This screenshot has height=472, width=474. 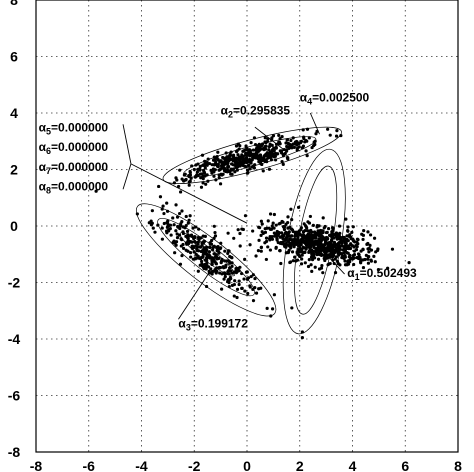 What do you see at coordinates (252, 155) in the screenshot?
I see `contour-ellipse` at bounding box center [252, 155].